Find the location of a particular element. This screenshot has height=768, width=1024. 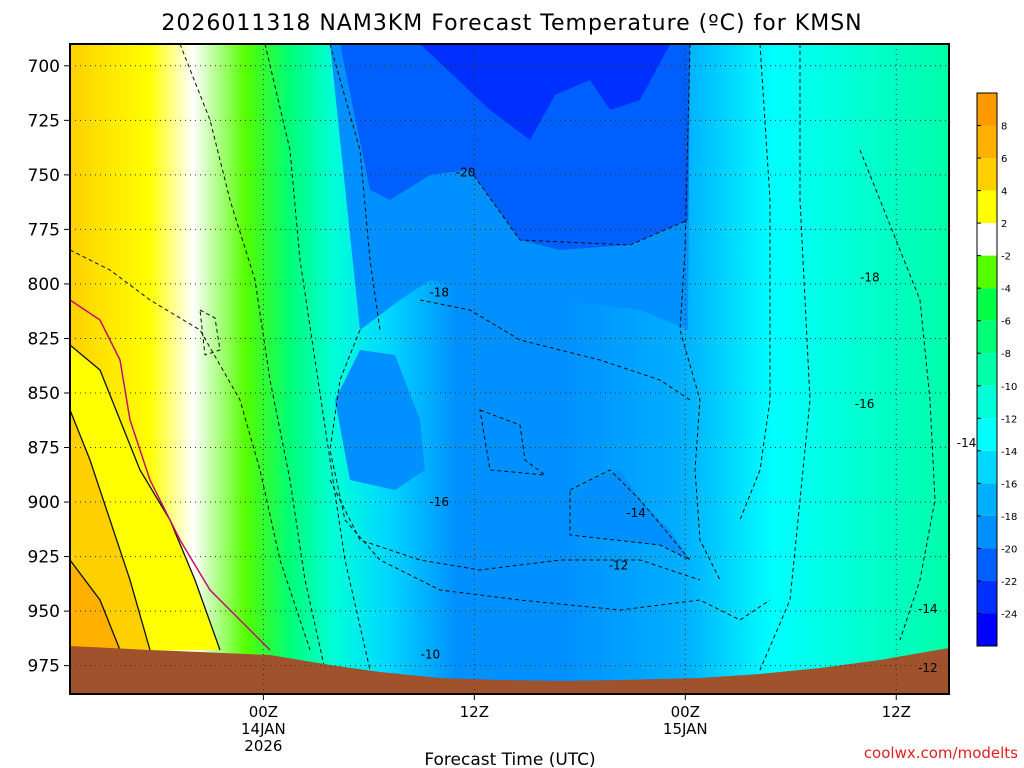

y-tick-label: 700 is located at coordinates (44, 67).